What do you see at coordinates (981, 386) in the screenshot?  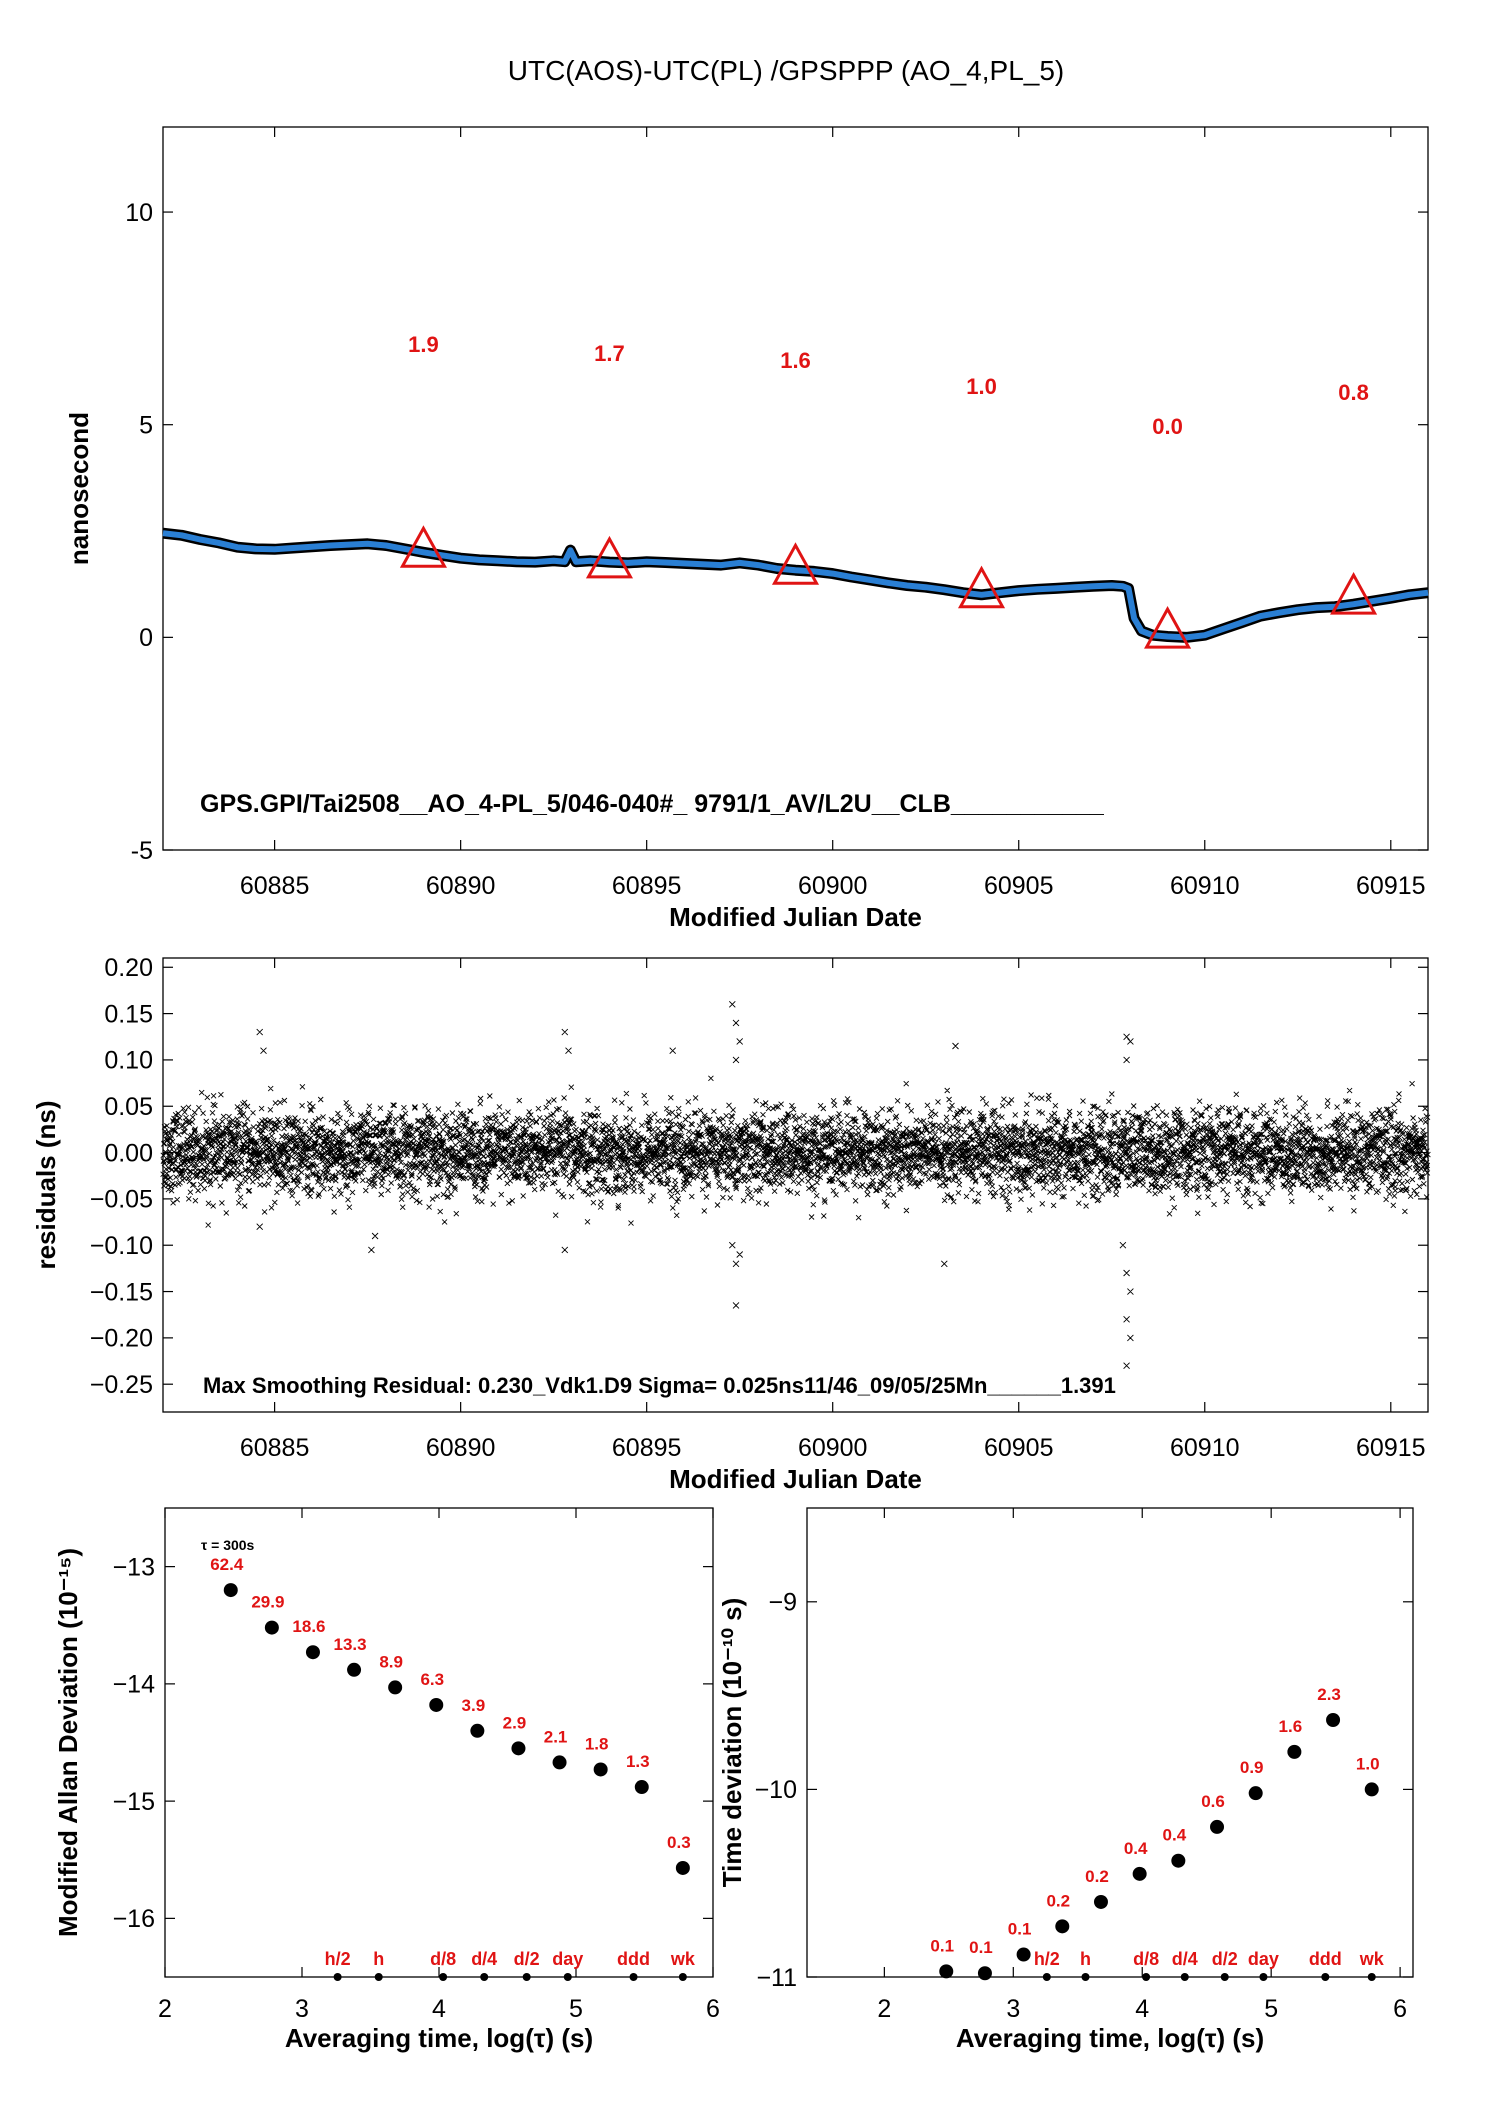 I see `marker-value-label: 1.0` at bounding box center [981, 386].